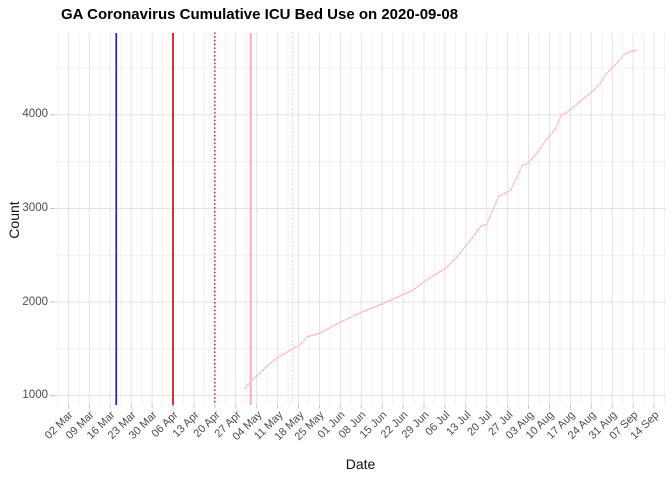 The image size is (672, 480). What do you see at coordinates (35, 301) in the screenshot?
I see `y-tick-label: 2000` at bounding box center [35, 301].